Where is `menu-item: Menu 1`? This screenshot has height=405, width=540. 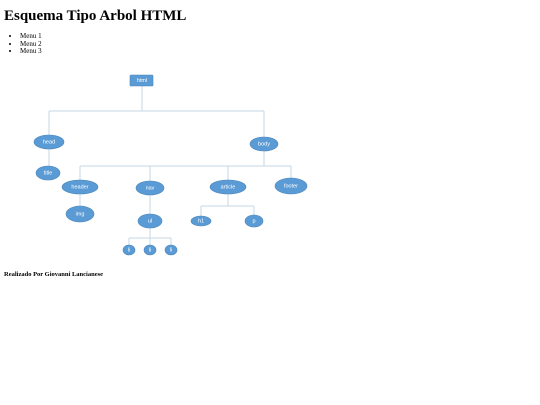 menu-item: Menu 1 is located at coordinates (31, 36).